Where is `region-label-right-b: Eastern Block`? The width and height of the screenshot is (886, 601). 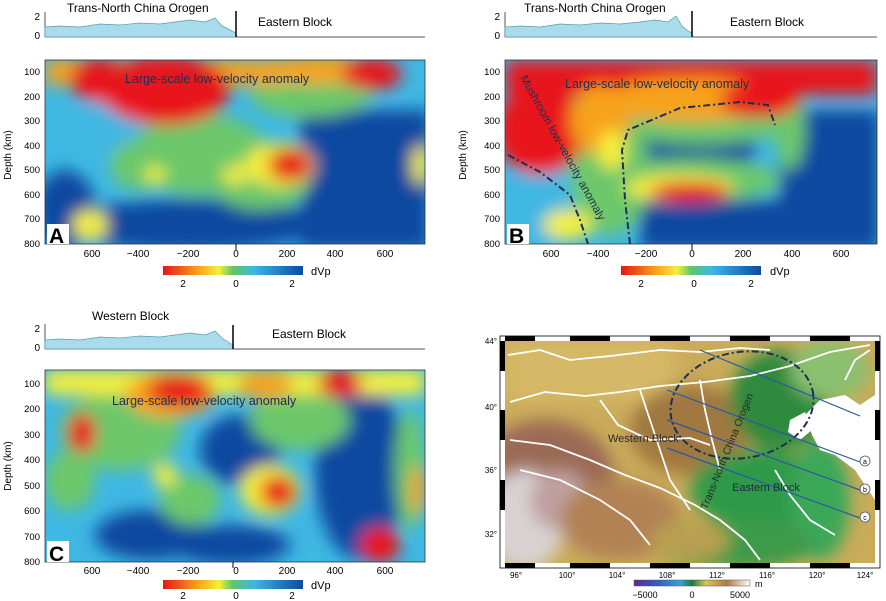 region-label-right-b: Eastern Block is located at coordinates (767, 22).